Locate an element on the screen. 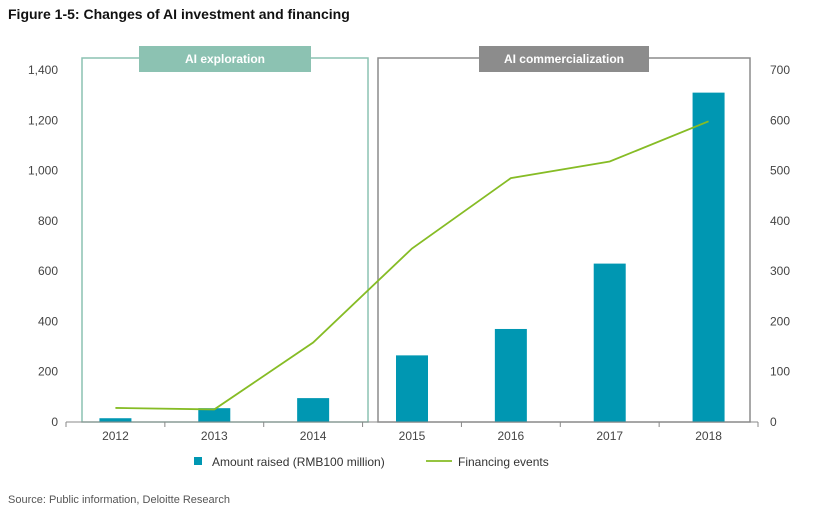 The height and width of the screenshot is (518, 822). x-tick-label: 2012 is located at coordinates (115, 436).